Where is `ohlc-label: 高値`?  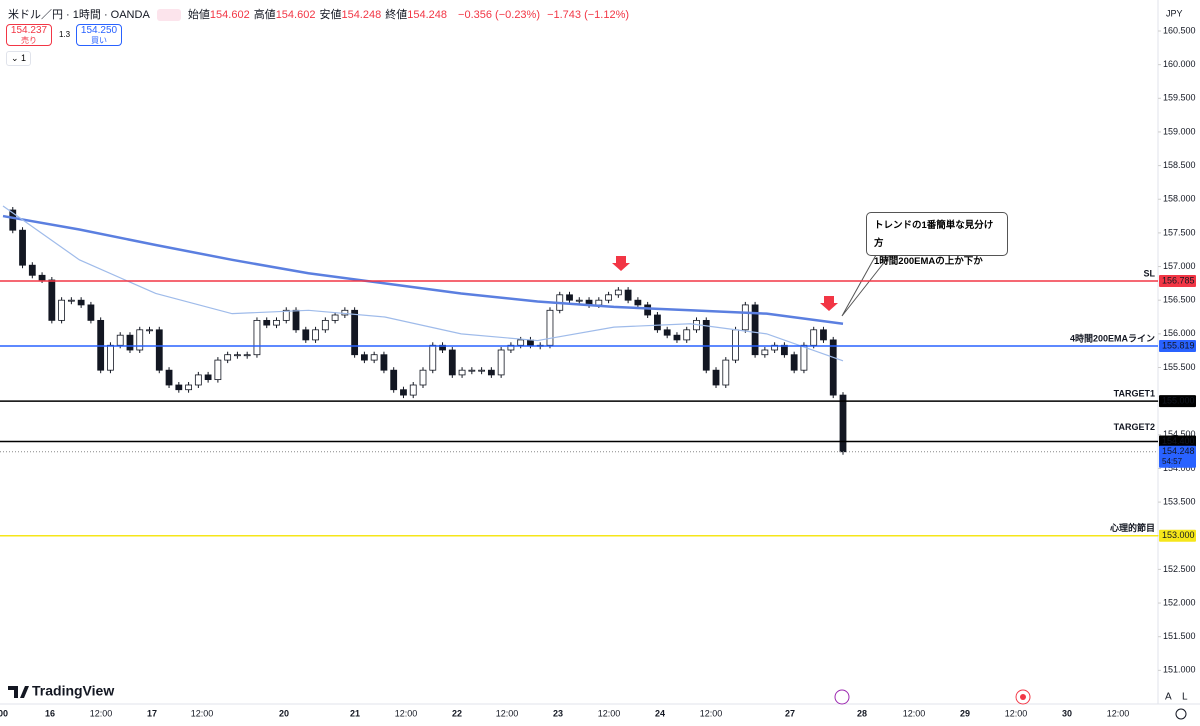
ohlc-label: 高値 is located at coordinates (264, 15).